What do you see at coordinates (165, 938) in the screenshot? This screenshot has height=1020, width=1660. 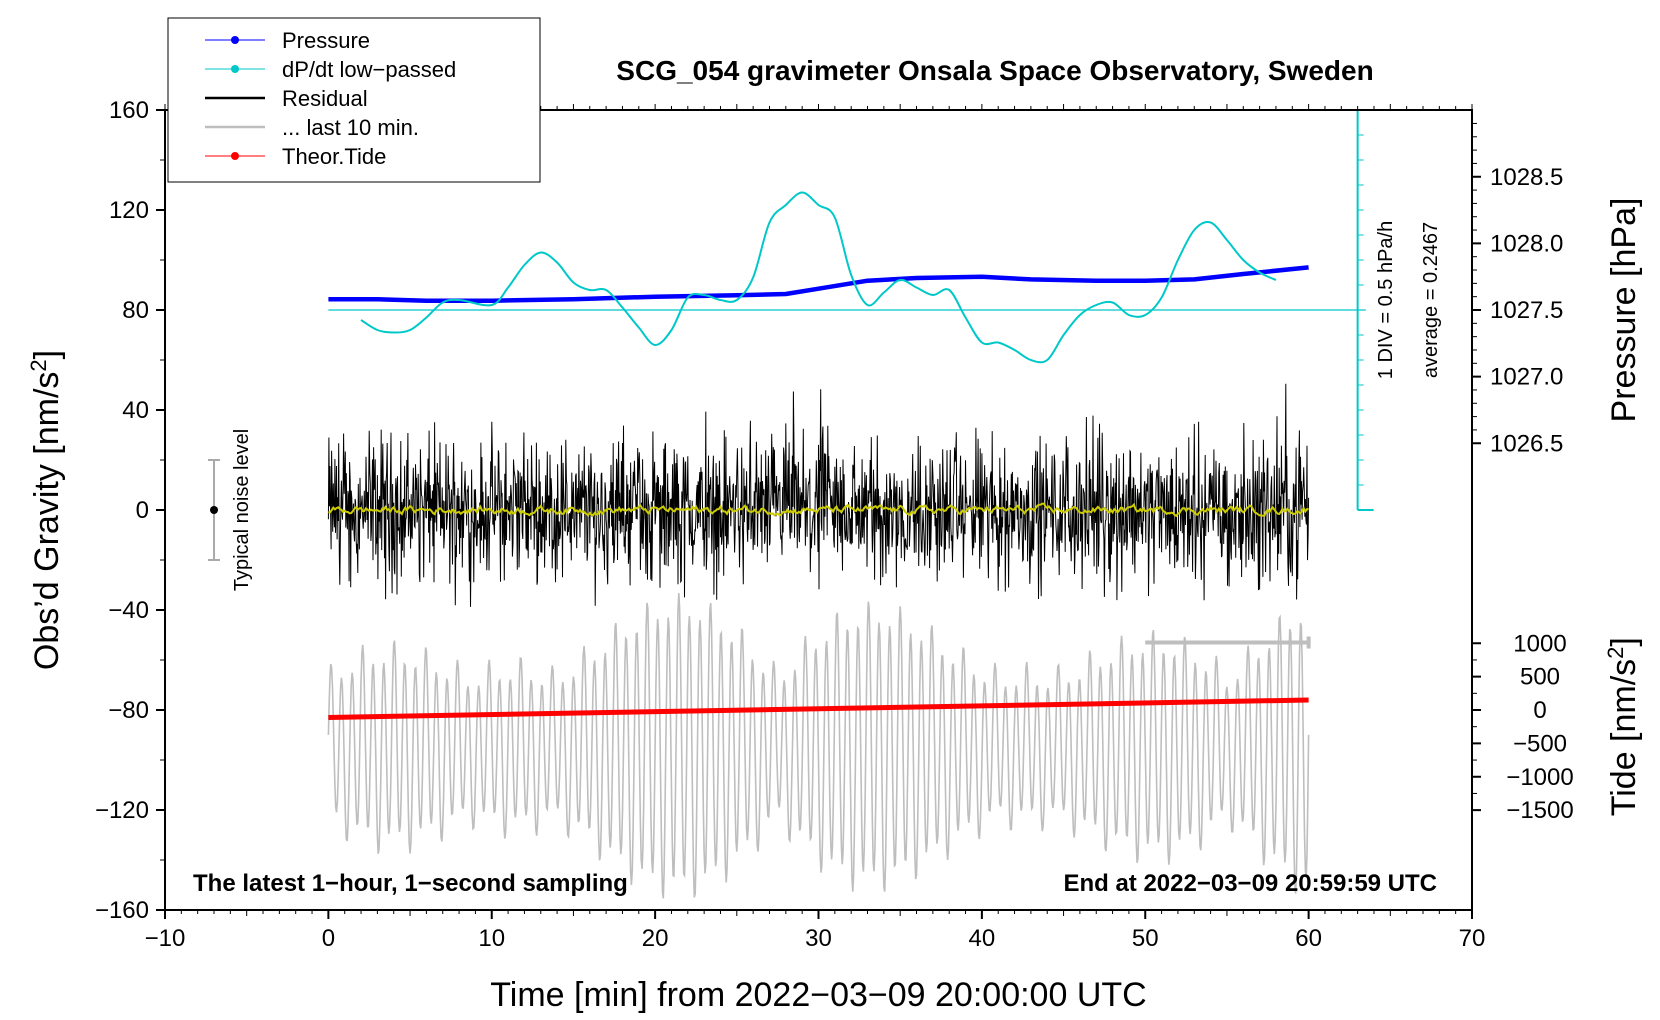 I see `x-tick-label: −10` at bounding box center [165, 938].